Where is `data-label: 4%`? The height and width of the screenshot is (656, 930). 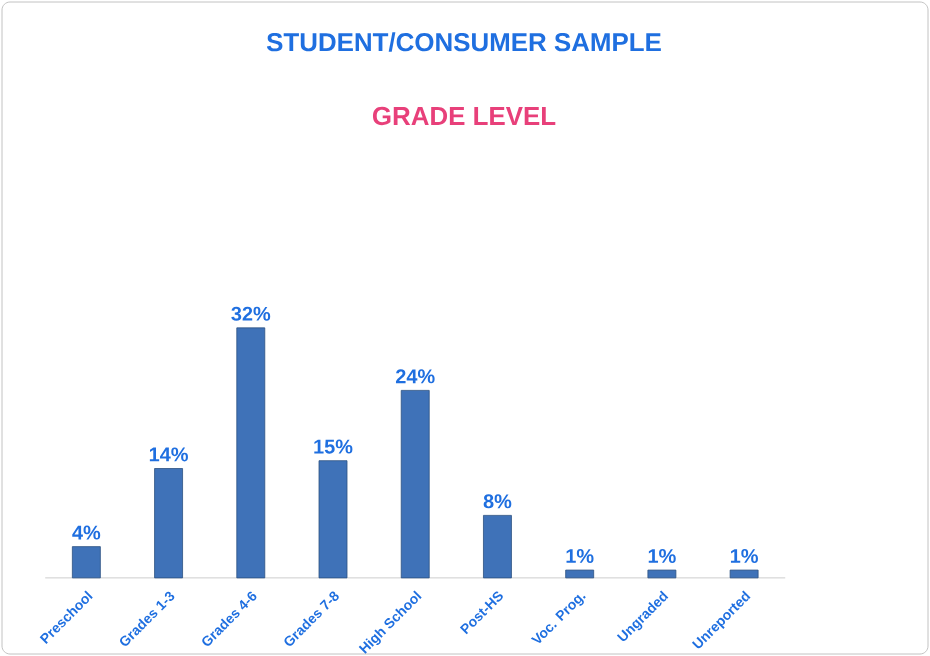
data-label: 4% is located at coordinates (86, 532).